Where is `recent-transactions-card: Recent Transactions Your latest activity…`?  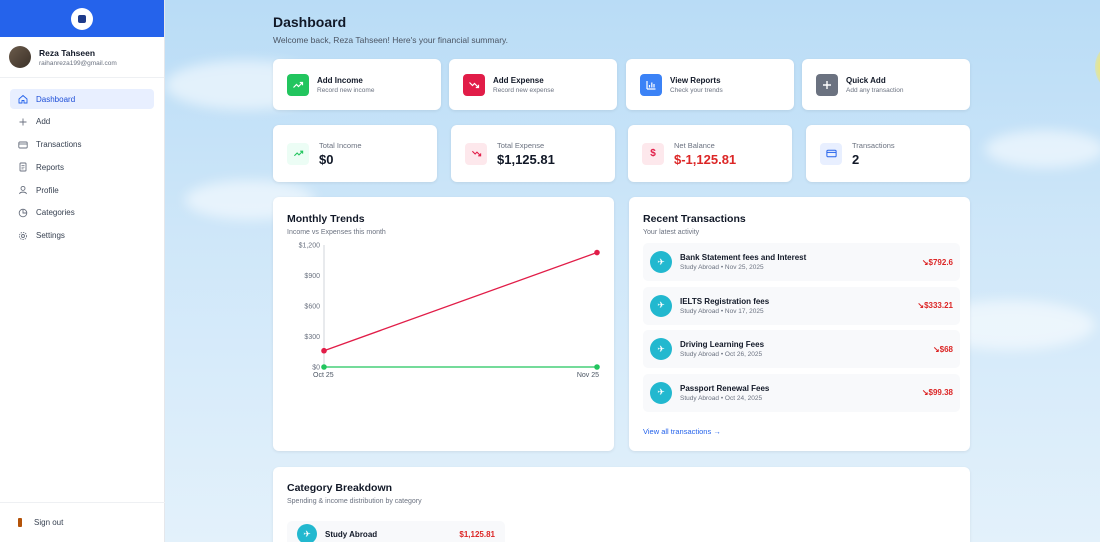
recent-transactions-card: Recent Transactions Your latest activity… is located at coordinates (799, 324).